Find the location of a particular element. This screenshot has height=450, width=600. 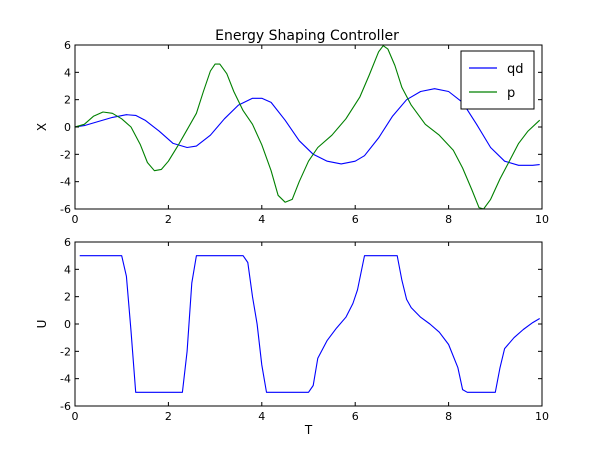

x-axis-label: T is located at coordinates (308, 430).